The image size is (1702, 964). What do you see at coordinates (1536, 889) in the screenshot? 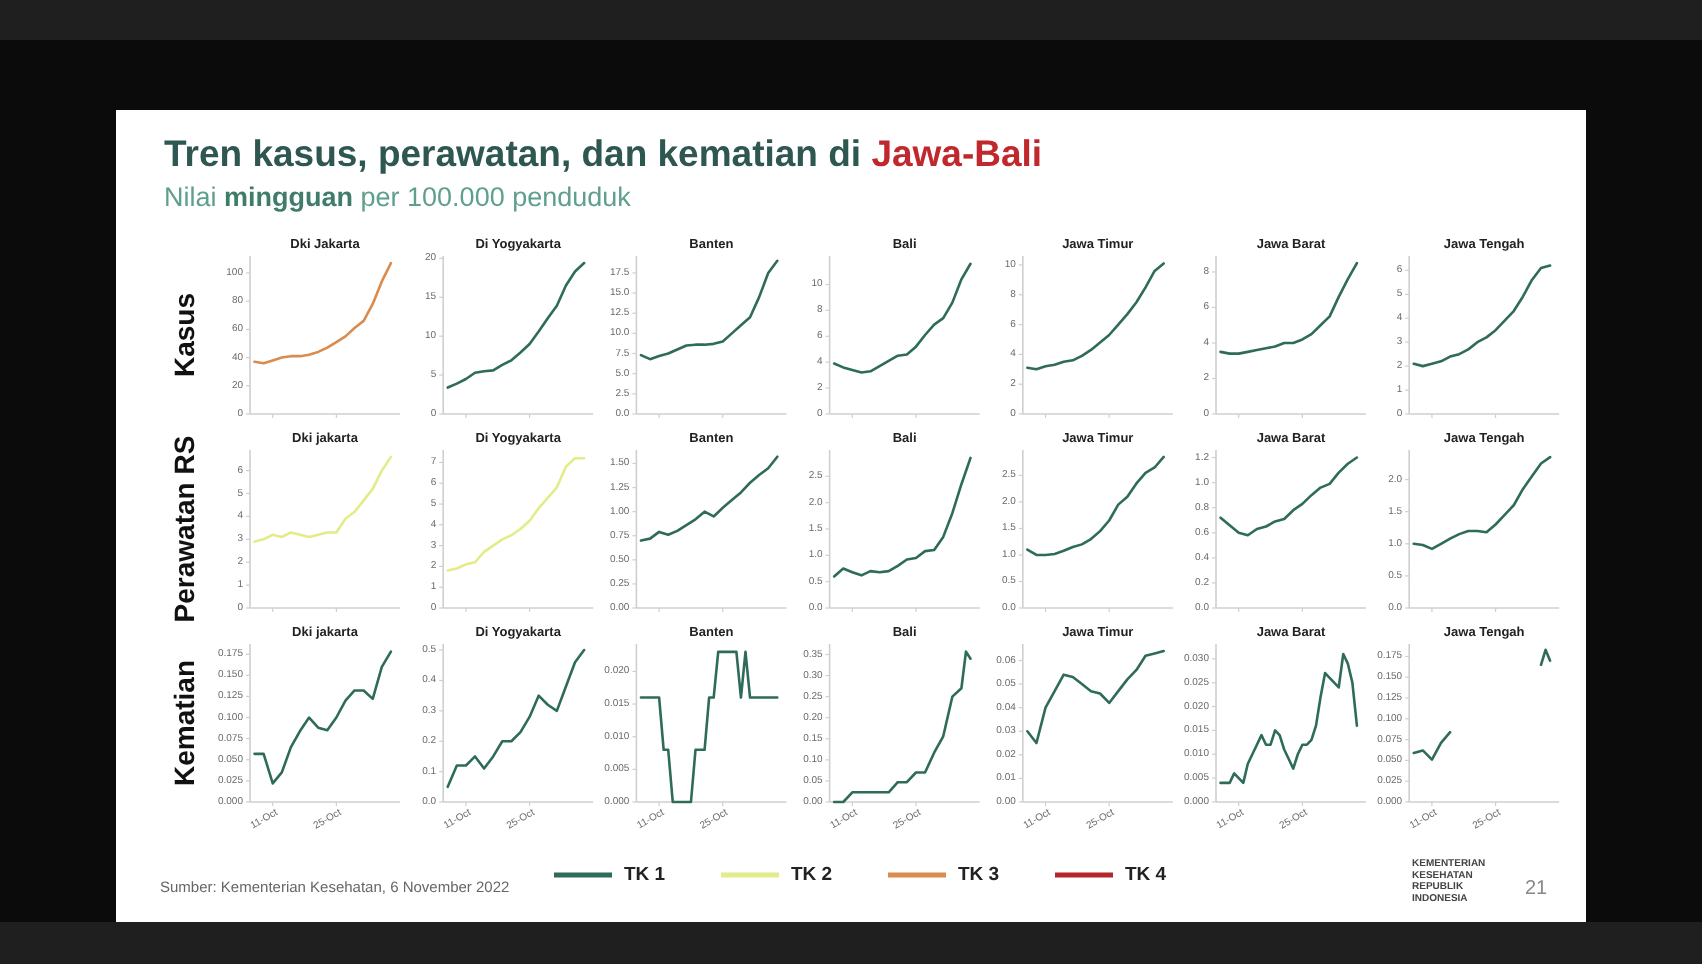
I see `text: 21` at bounding box center [1536, 889].